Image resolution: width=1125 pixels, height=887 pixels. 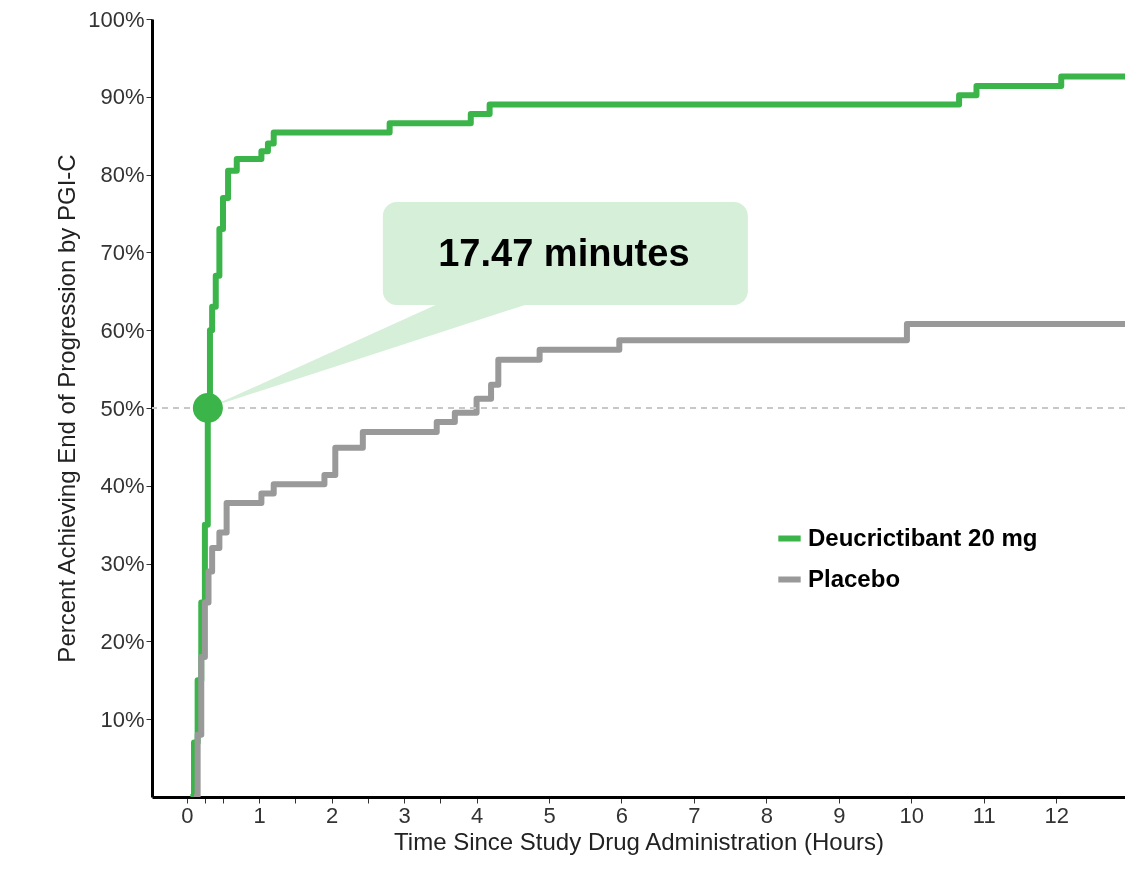 I want to click on y-tick-label: 60%, so click(x=122, y=330).